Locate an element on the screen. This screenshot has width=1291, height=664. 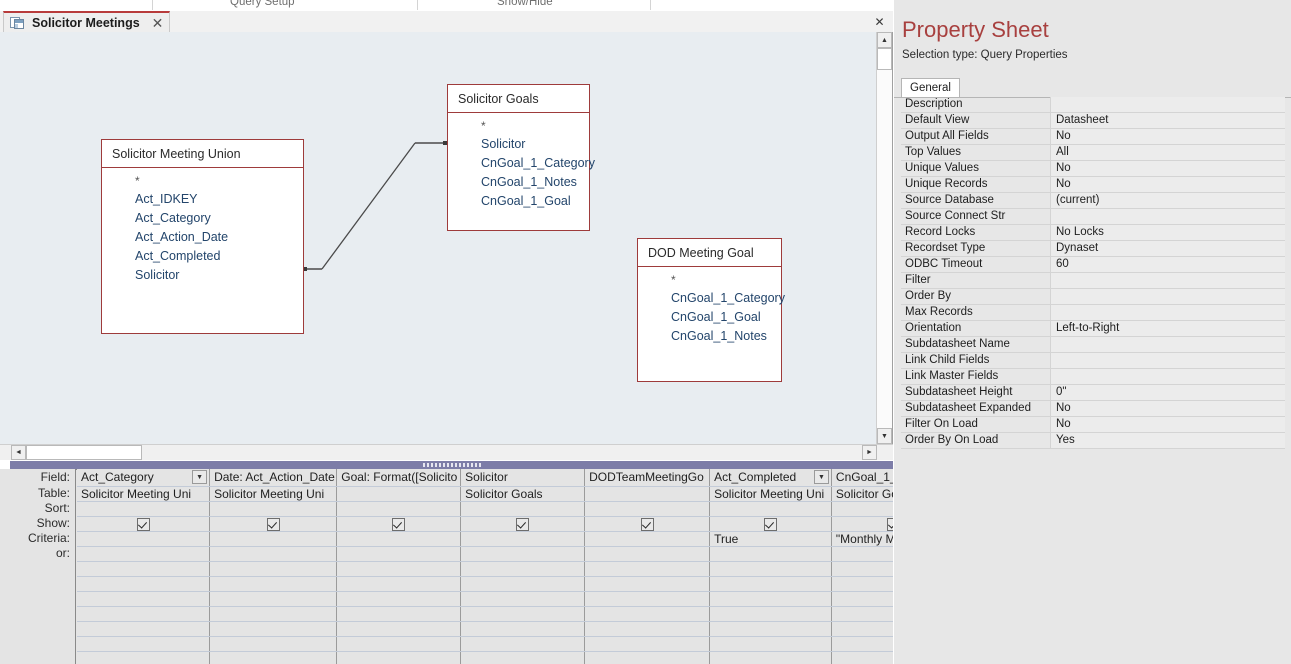
diagram-table-title: DOD Meeting Goal is located at coordinates (709, 253).